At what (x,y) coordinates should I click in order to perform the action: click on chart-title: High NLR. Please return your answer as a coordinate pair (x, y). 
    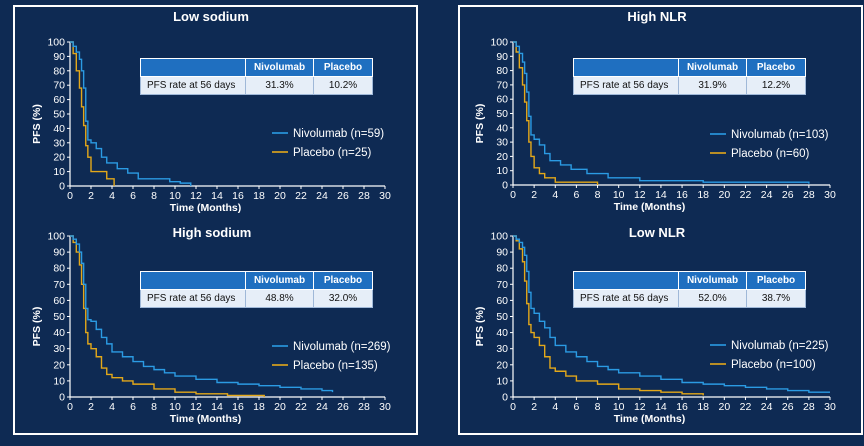
    Looking at the image, I should click on (657, 16).